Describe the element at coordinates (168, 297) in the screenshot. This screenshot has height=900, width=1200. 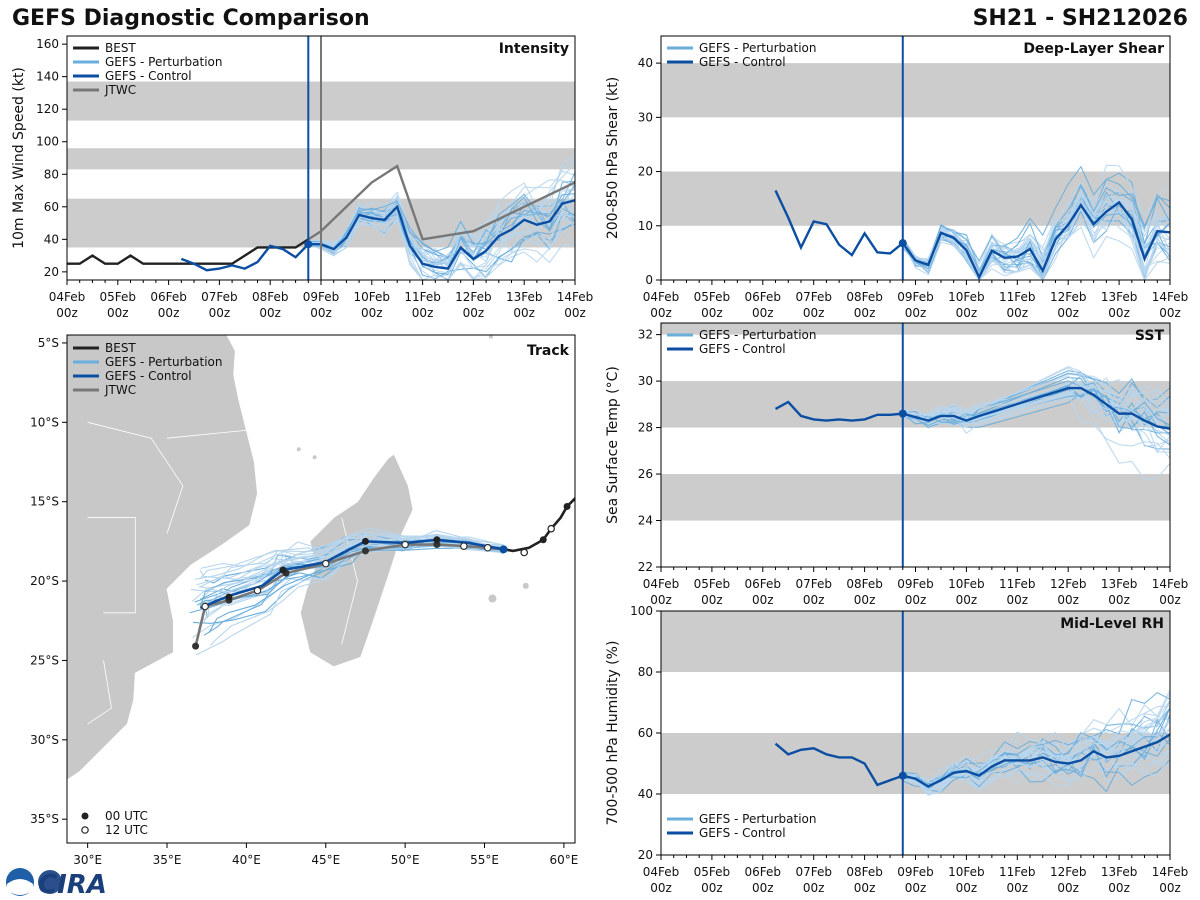
I see `intensity-xtick-label: 06Feb` at that location.